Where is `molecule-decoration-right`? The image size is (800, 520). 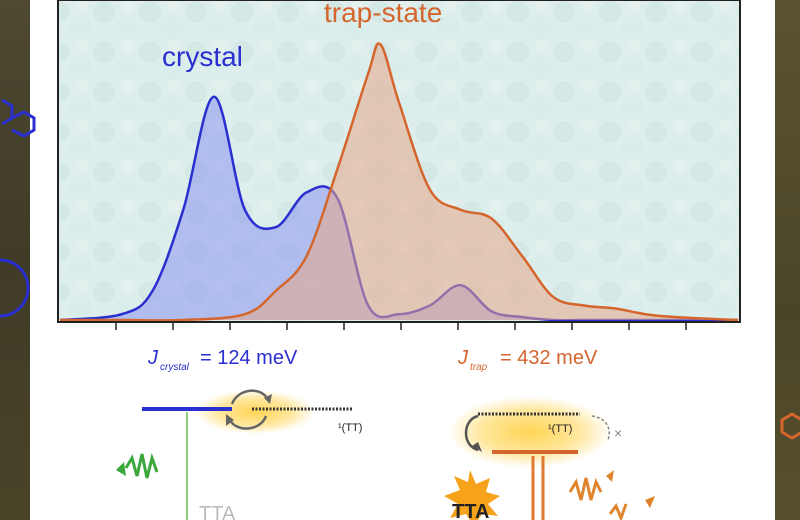
molecule-decoration-right is located at coordinates (790, 426).